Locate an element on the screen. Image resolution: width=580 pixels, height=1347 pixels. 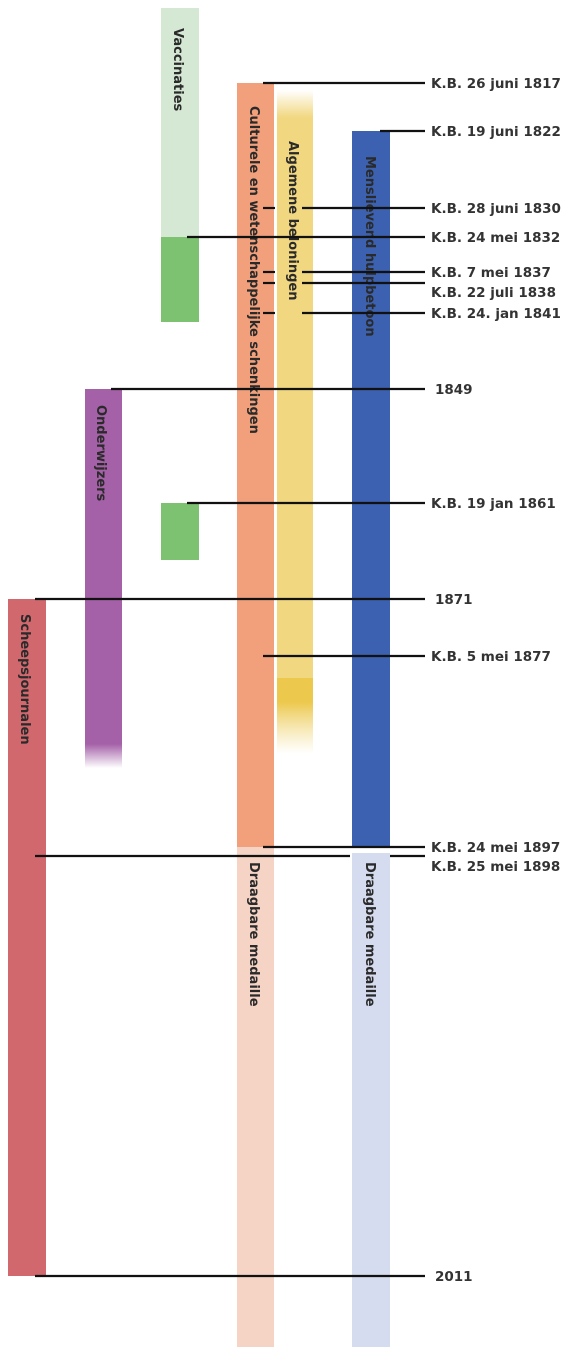
date-label: K.B. 26 juni 1817 is located at coordinates (496, 84).